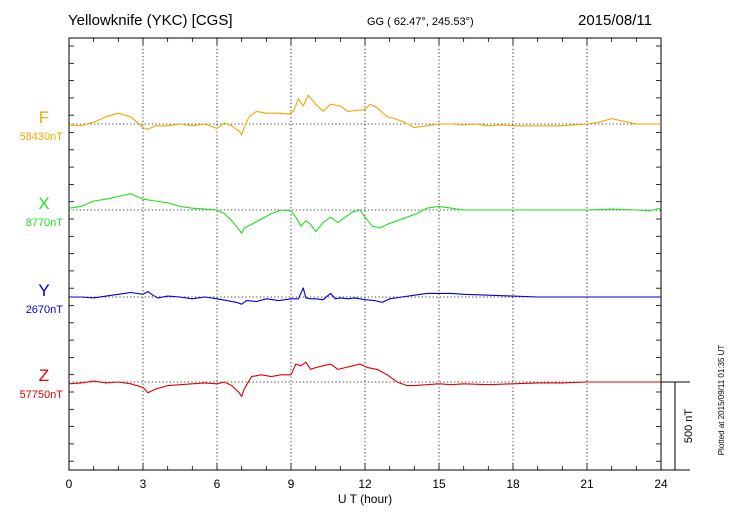 This screenshot has height=520, width=730. What do you see at coordinates (69, 484) in the screenshot?
I see `x-tick-label: 0` at bounding box center [69, 484].